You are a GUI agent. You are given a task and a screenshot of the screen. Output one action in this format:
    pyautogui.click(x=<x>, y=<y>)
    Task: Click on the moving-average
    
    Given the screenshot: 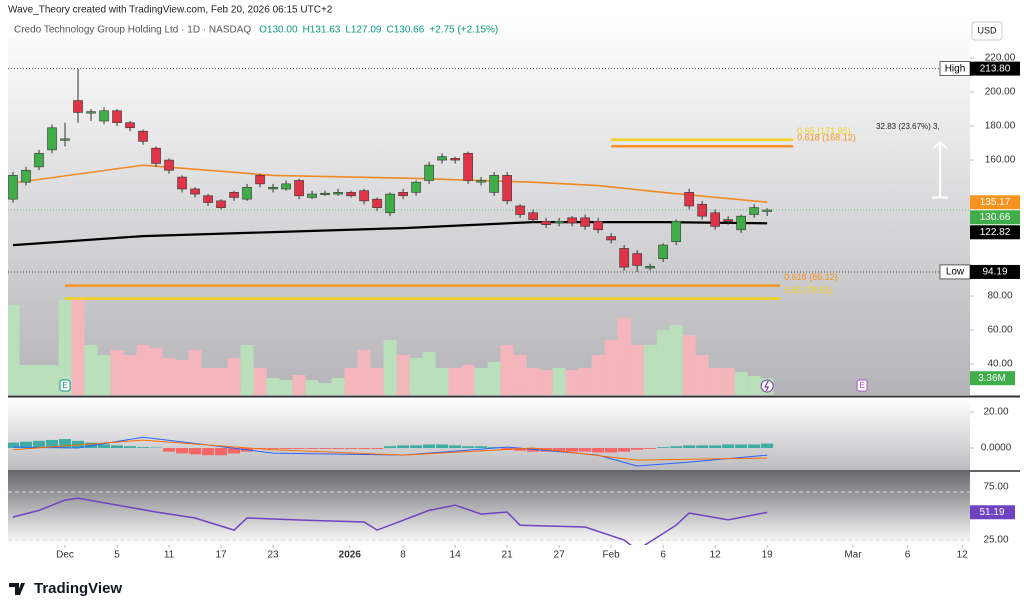 What is the action you would take?
    pyautogui.click(x=390, y=234)
    